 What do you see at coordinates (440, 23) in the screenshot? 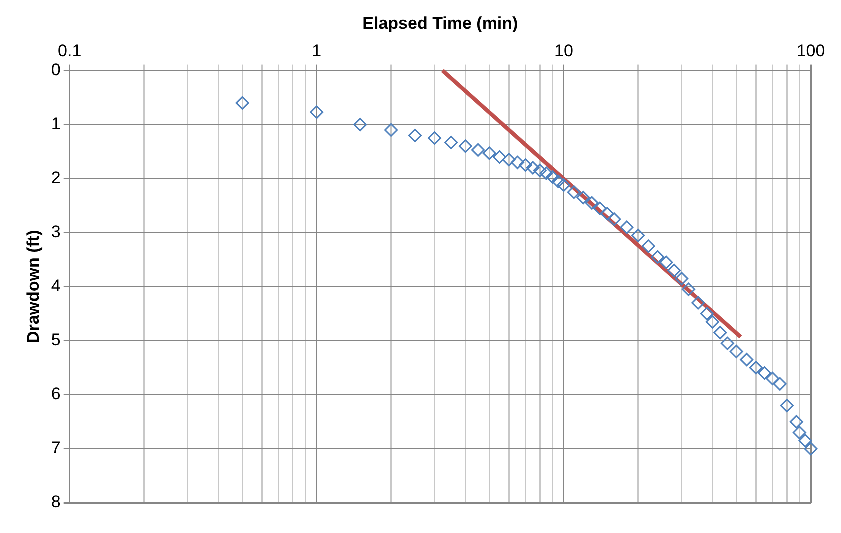
I see `x-axis-title: Elapsed Time (min)` at bounding box center [440, 23].